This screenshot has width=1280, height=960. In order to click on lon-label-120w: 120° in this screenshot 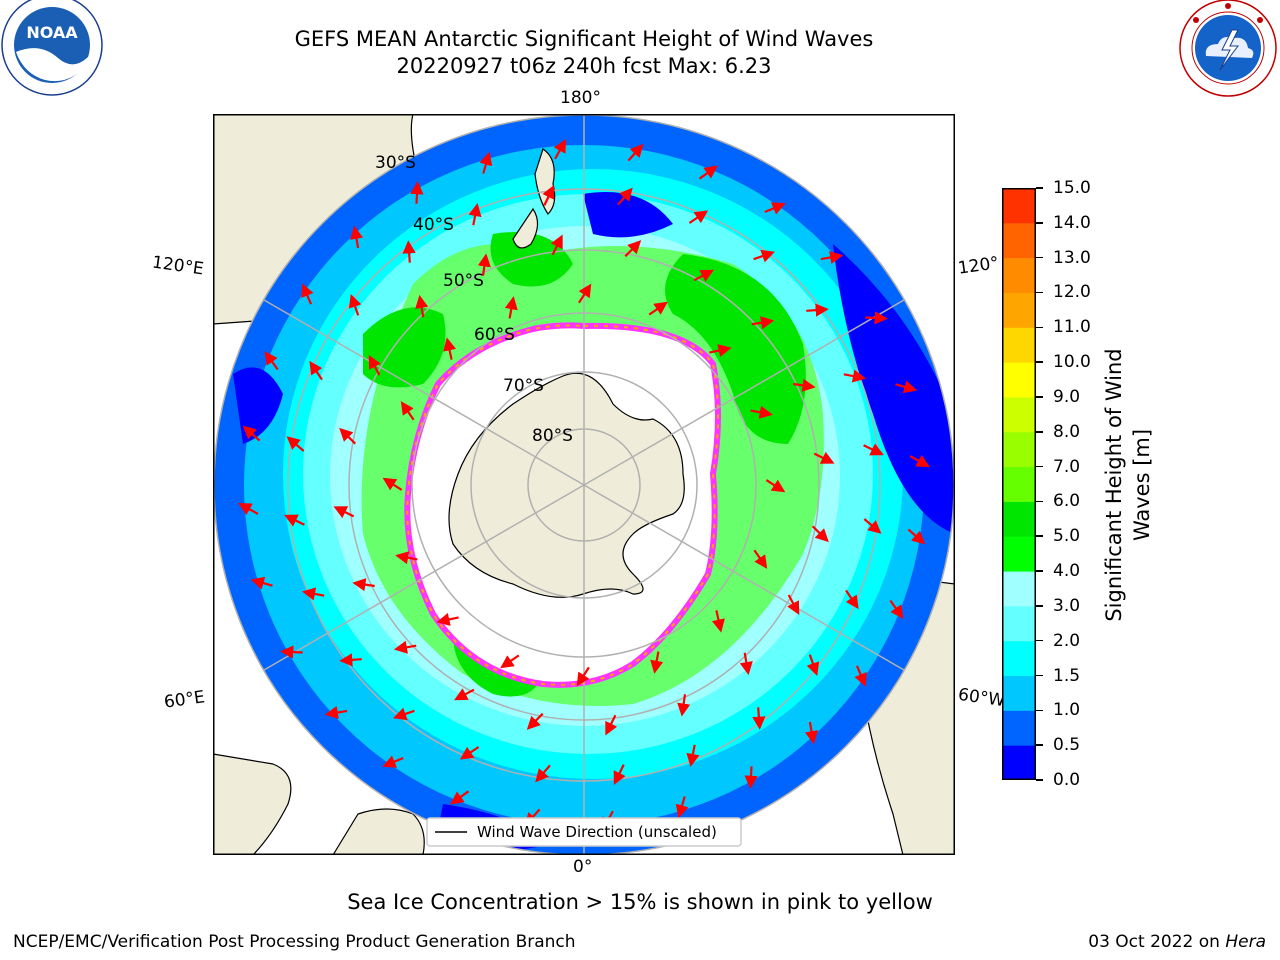, I will do `click(978, 266)`.